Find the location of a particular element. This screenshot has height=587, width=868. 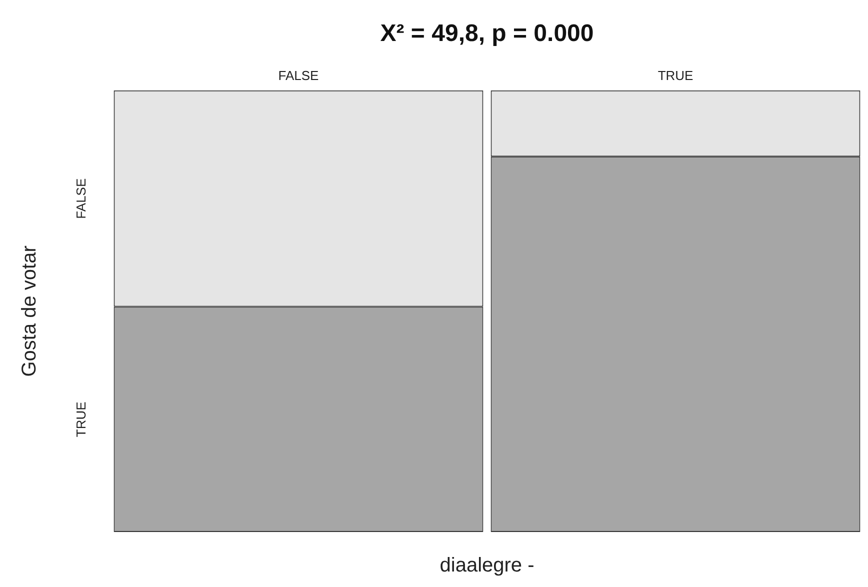

chart-title: X² = 49,8, p = 0.000 is located at coordinates (487, 34).